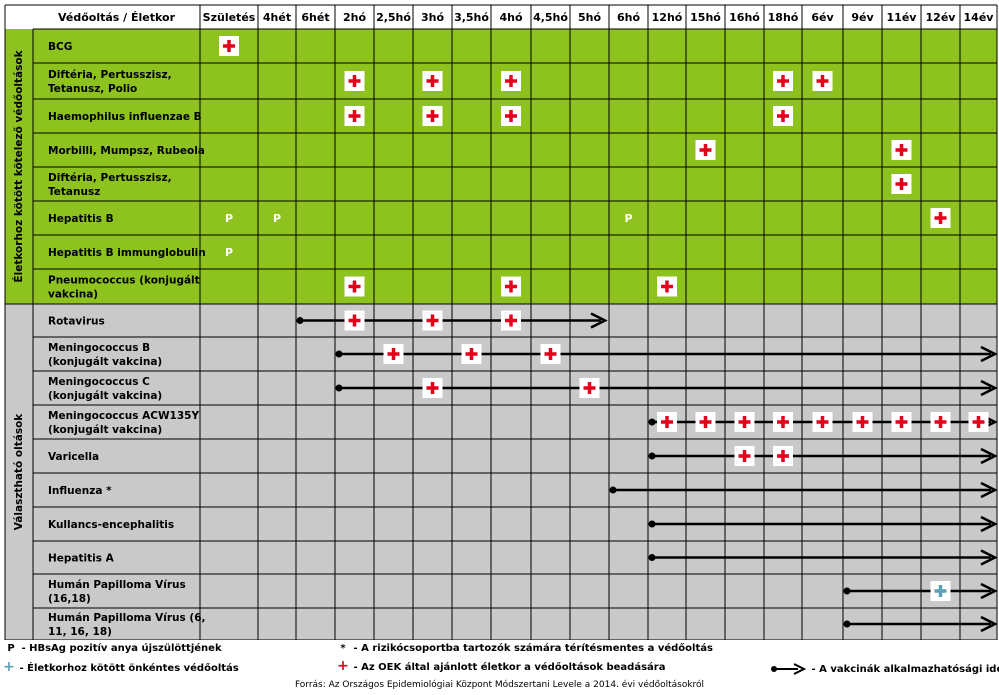  I want to click on header-age-13: 16hó, so click(744, 17).